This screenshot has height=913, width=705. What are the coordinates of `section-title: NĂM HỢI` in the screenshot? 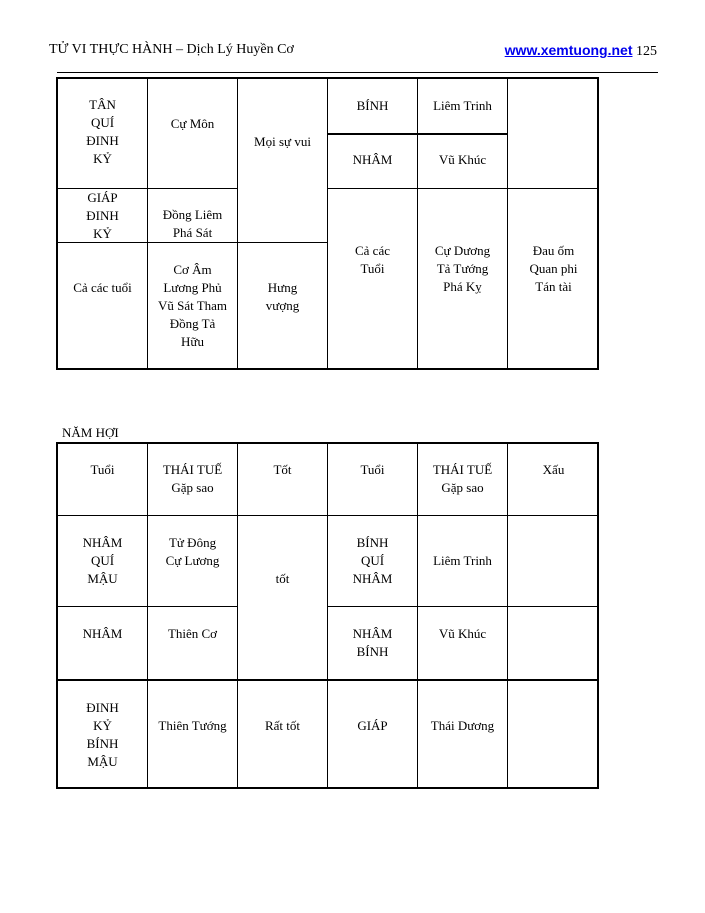 It's located at (90, 432).